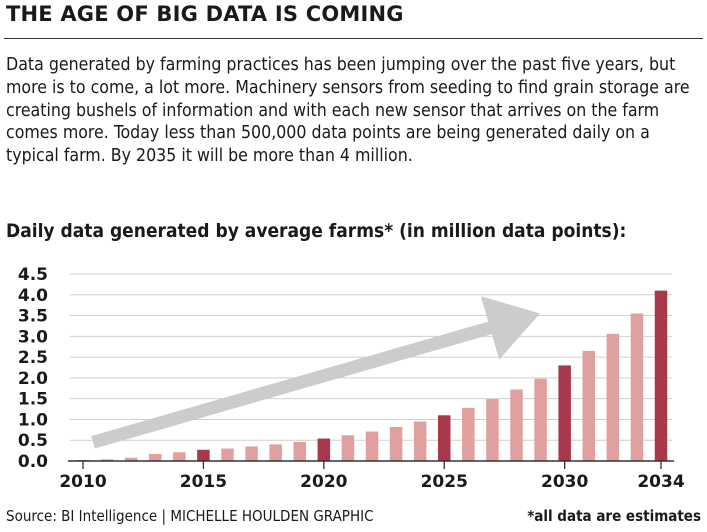 The height and width of the screenshot is (532, 707). Describe the element at coordinates (33, 441) in the screenshot. I see `y-tick-label: 0.5` at that location.